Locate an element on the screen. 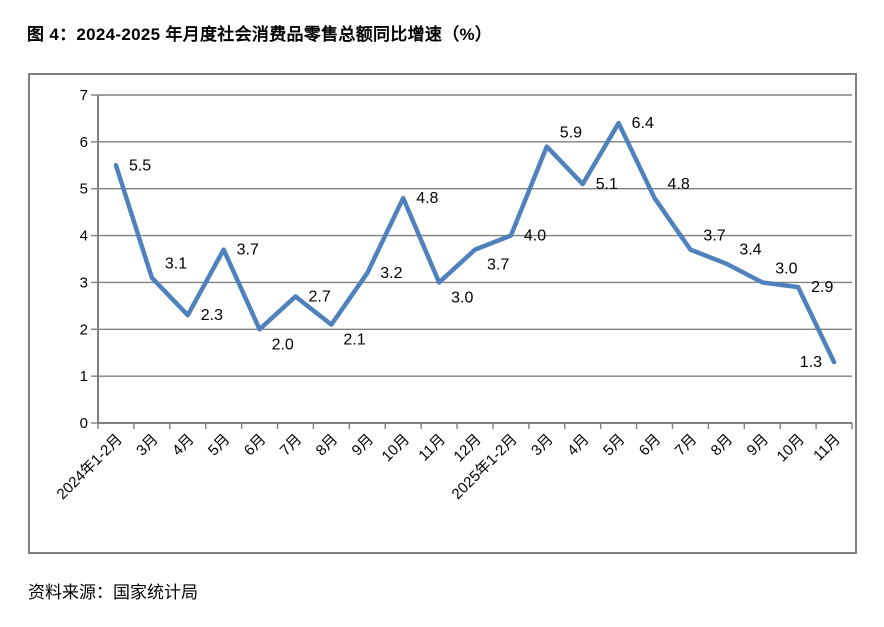 The image size is (884, 627). x-tick-label: 2024年1-2月 is located at coordinates (90, 467).